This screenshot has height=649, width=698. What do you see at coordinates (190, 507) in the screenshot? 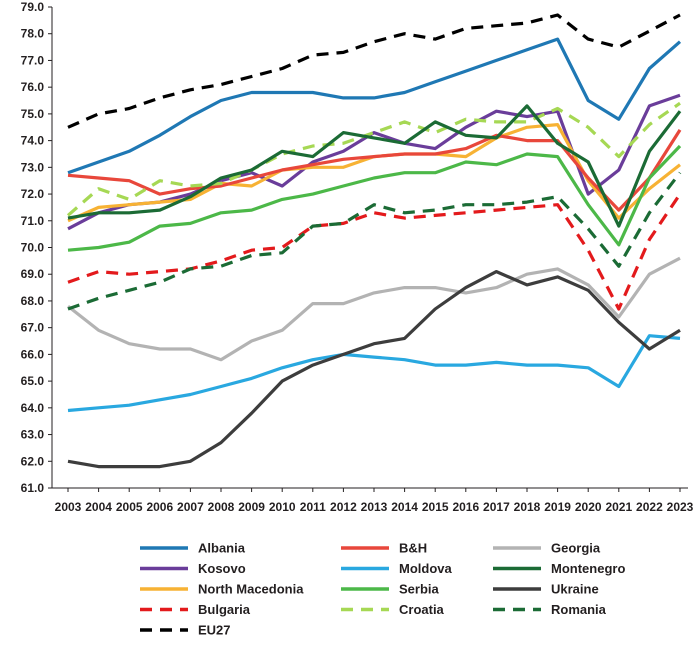
I see `x-tick-label: 2007` at bounding box center [190, 507].